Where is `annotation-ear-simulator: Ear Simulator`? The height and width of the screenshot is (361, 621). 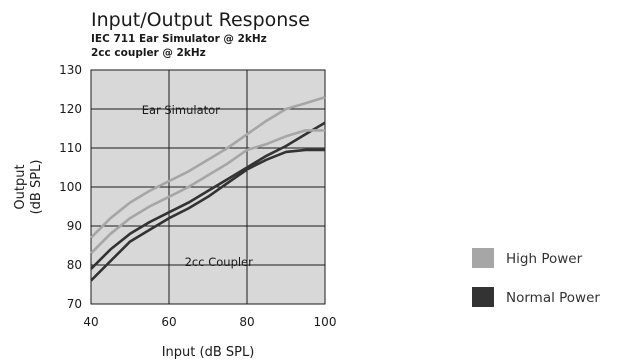 annotation-ear-simulator: Ear Simulator is located at coordinates (181, 110).